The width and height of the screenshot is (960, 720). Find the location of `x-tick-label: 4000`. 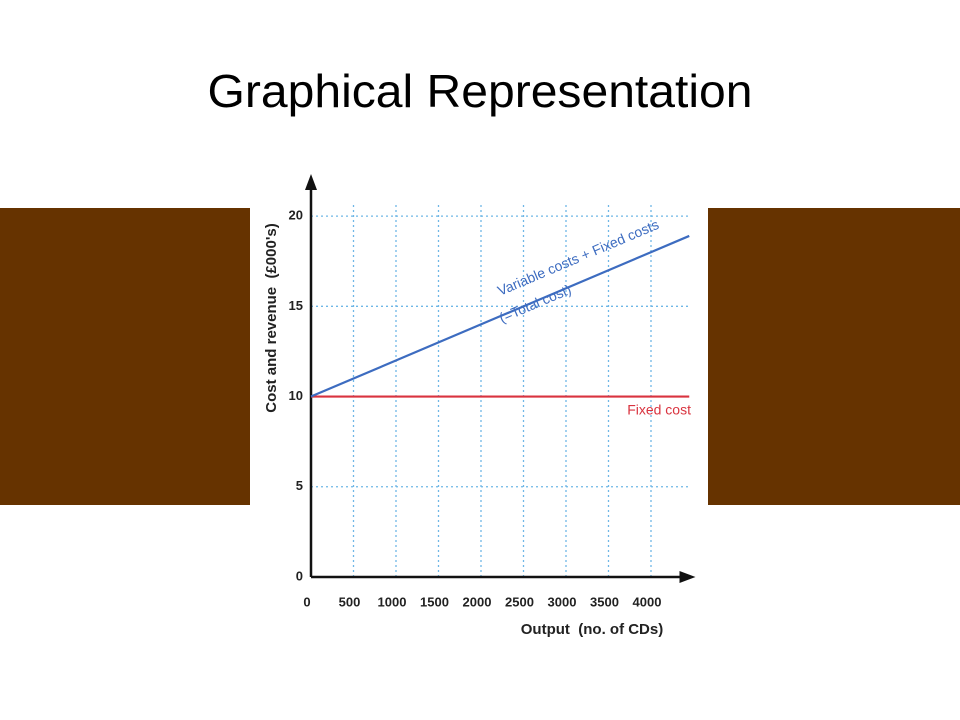

x-tick-label: 4000 is located at coordinates (647, 601).